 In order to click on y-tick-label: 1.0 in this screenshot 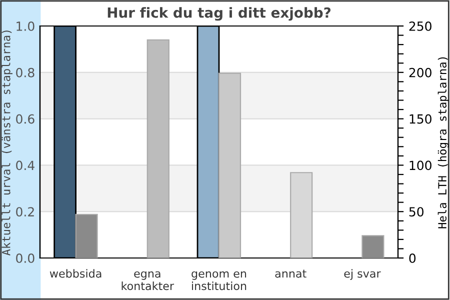, I will do `click(25, 26)`.